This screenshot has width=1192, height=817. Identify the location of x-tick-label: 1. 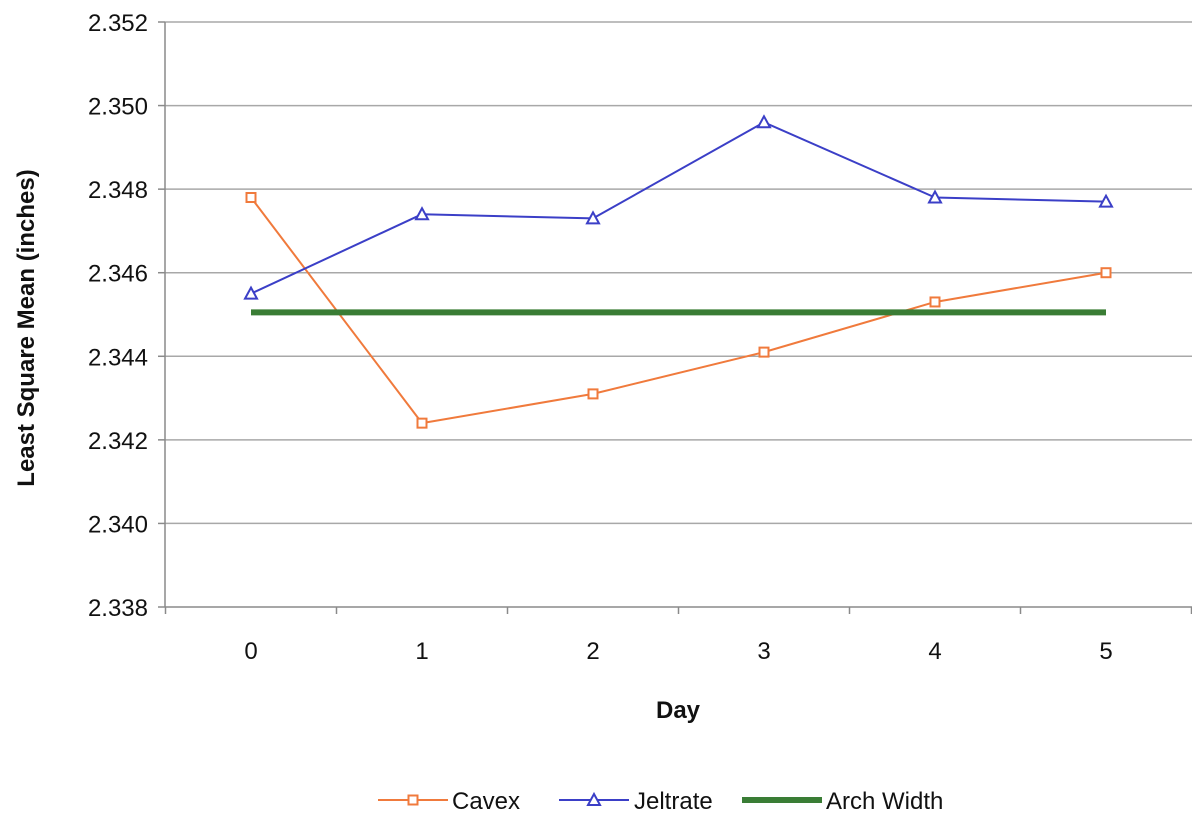
(421, 651).